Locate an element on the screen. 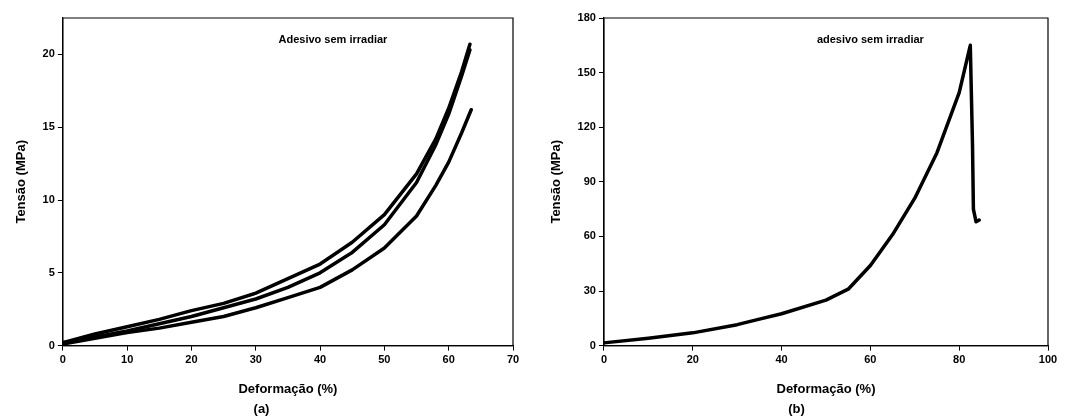  y-tick-label: 180 is located at coordinates (586, 17).